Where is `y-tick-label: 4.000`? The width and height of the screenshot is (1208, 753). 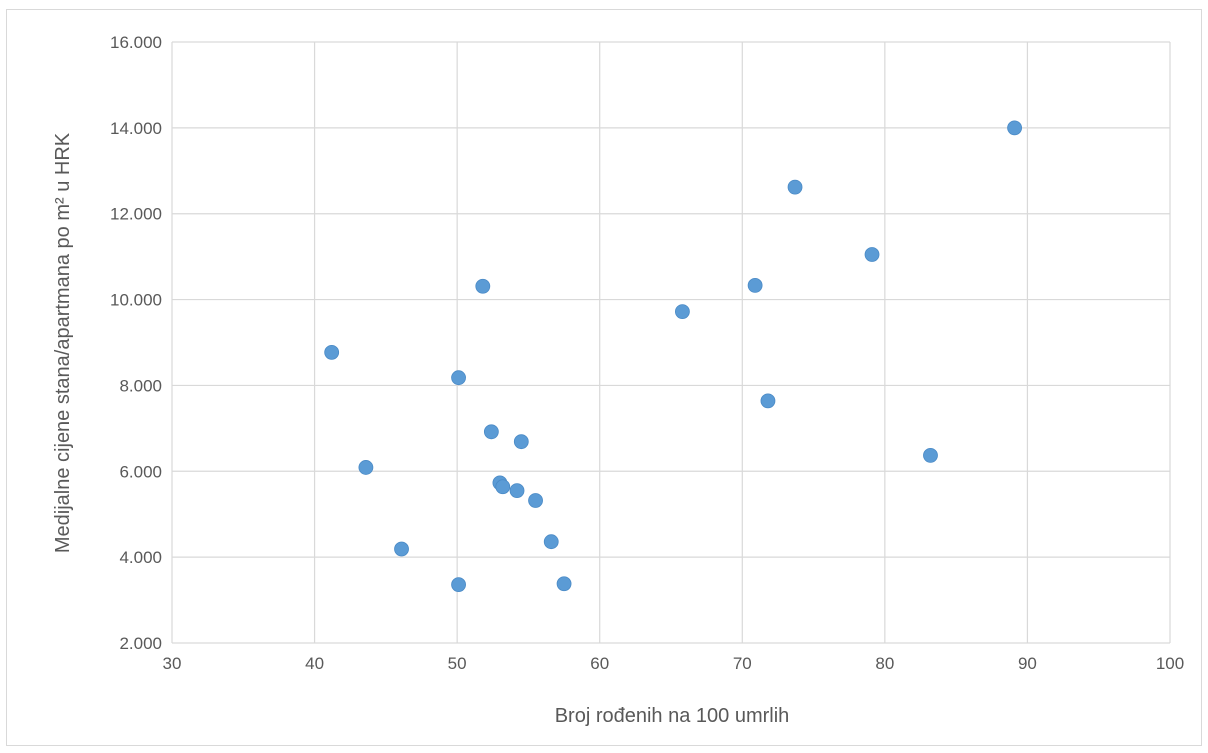 y-tick-label: 4.000 is located at coordinates (140, 557).